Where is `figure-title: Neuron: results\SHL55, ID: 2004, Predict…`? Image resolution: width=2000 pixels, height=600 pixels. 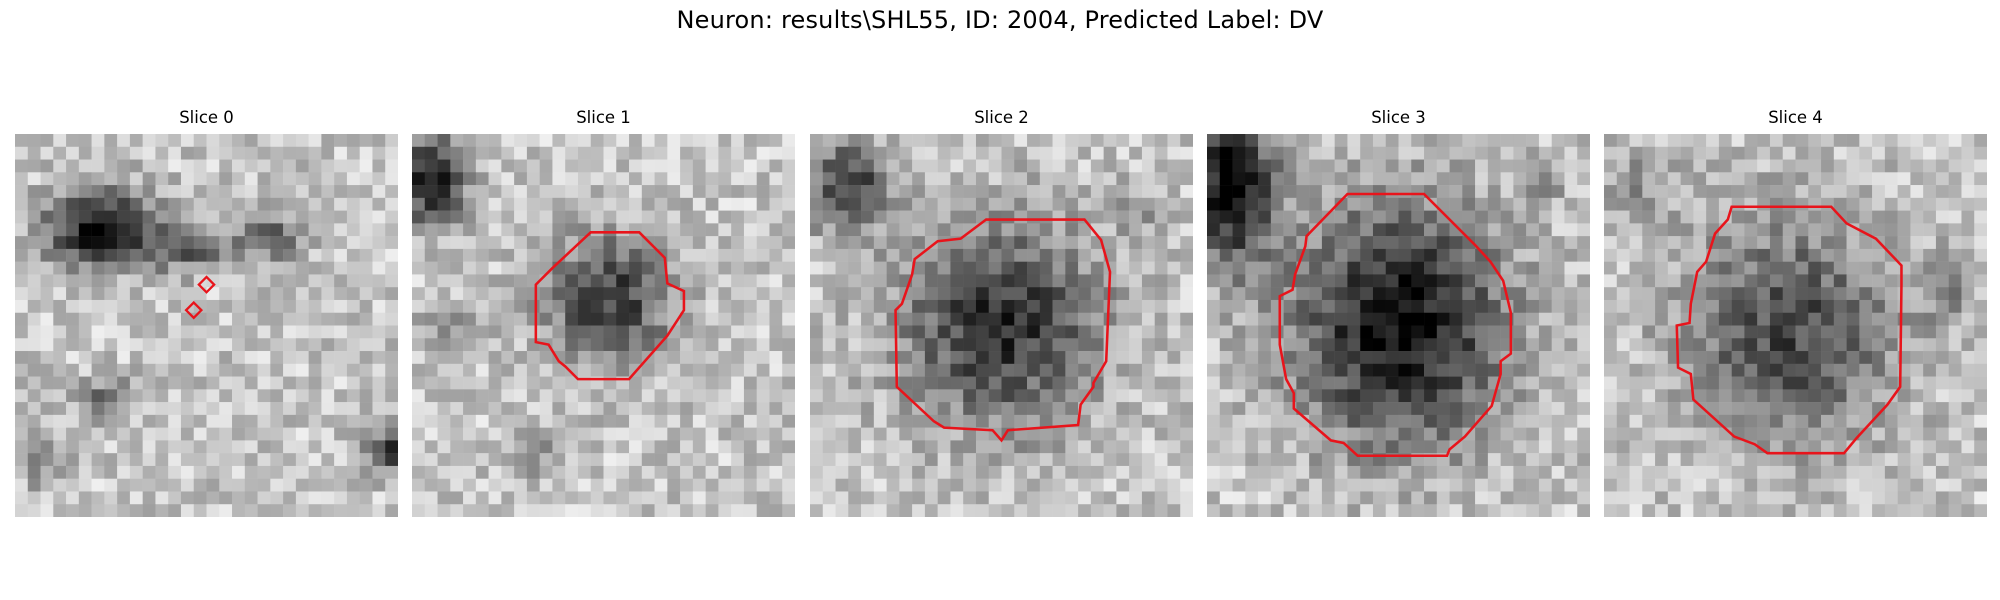 figure-title: Neuron: results\SHL55, ID: 2004, Predict… is located at coordinates (1000, 20).